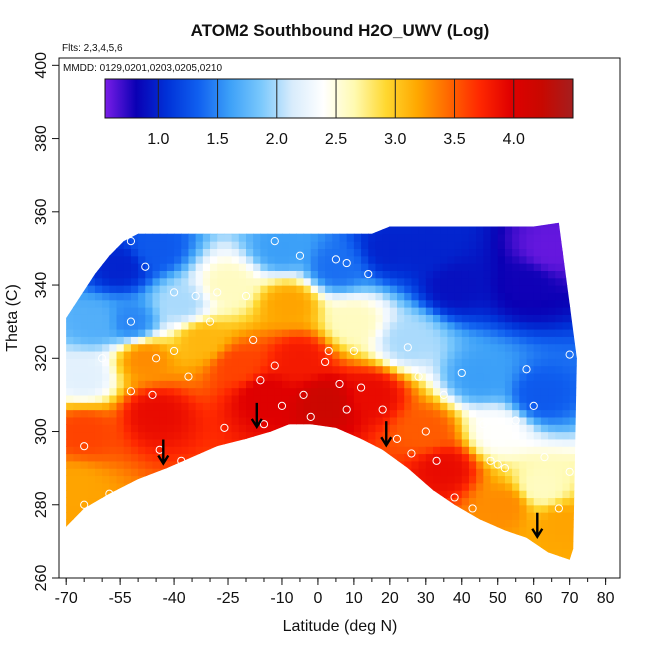  Describe the element at coordinates (142, 68) in the screenshot. I see `dates-label: MMDD: 0129,0201,0203,0205,0210` at that location.